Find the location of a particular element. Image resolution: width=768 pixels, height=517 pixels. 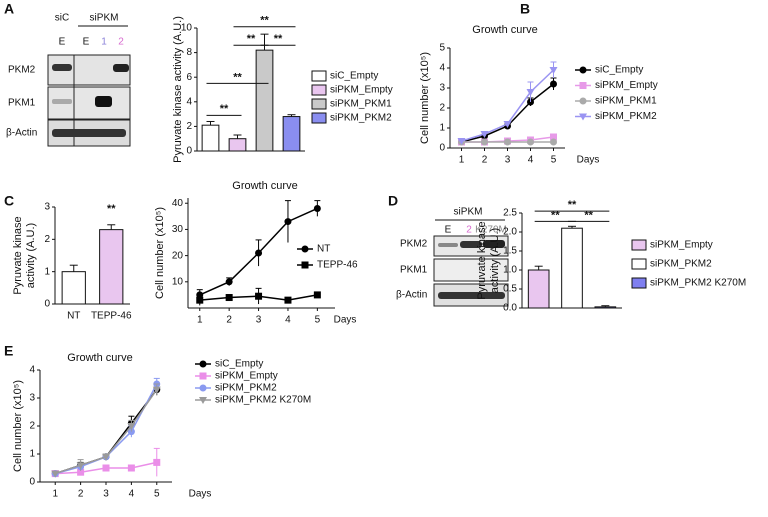

y-tick-label: 2 is located at coordinates (47, 239).